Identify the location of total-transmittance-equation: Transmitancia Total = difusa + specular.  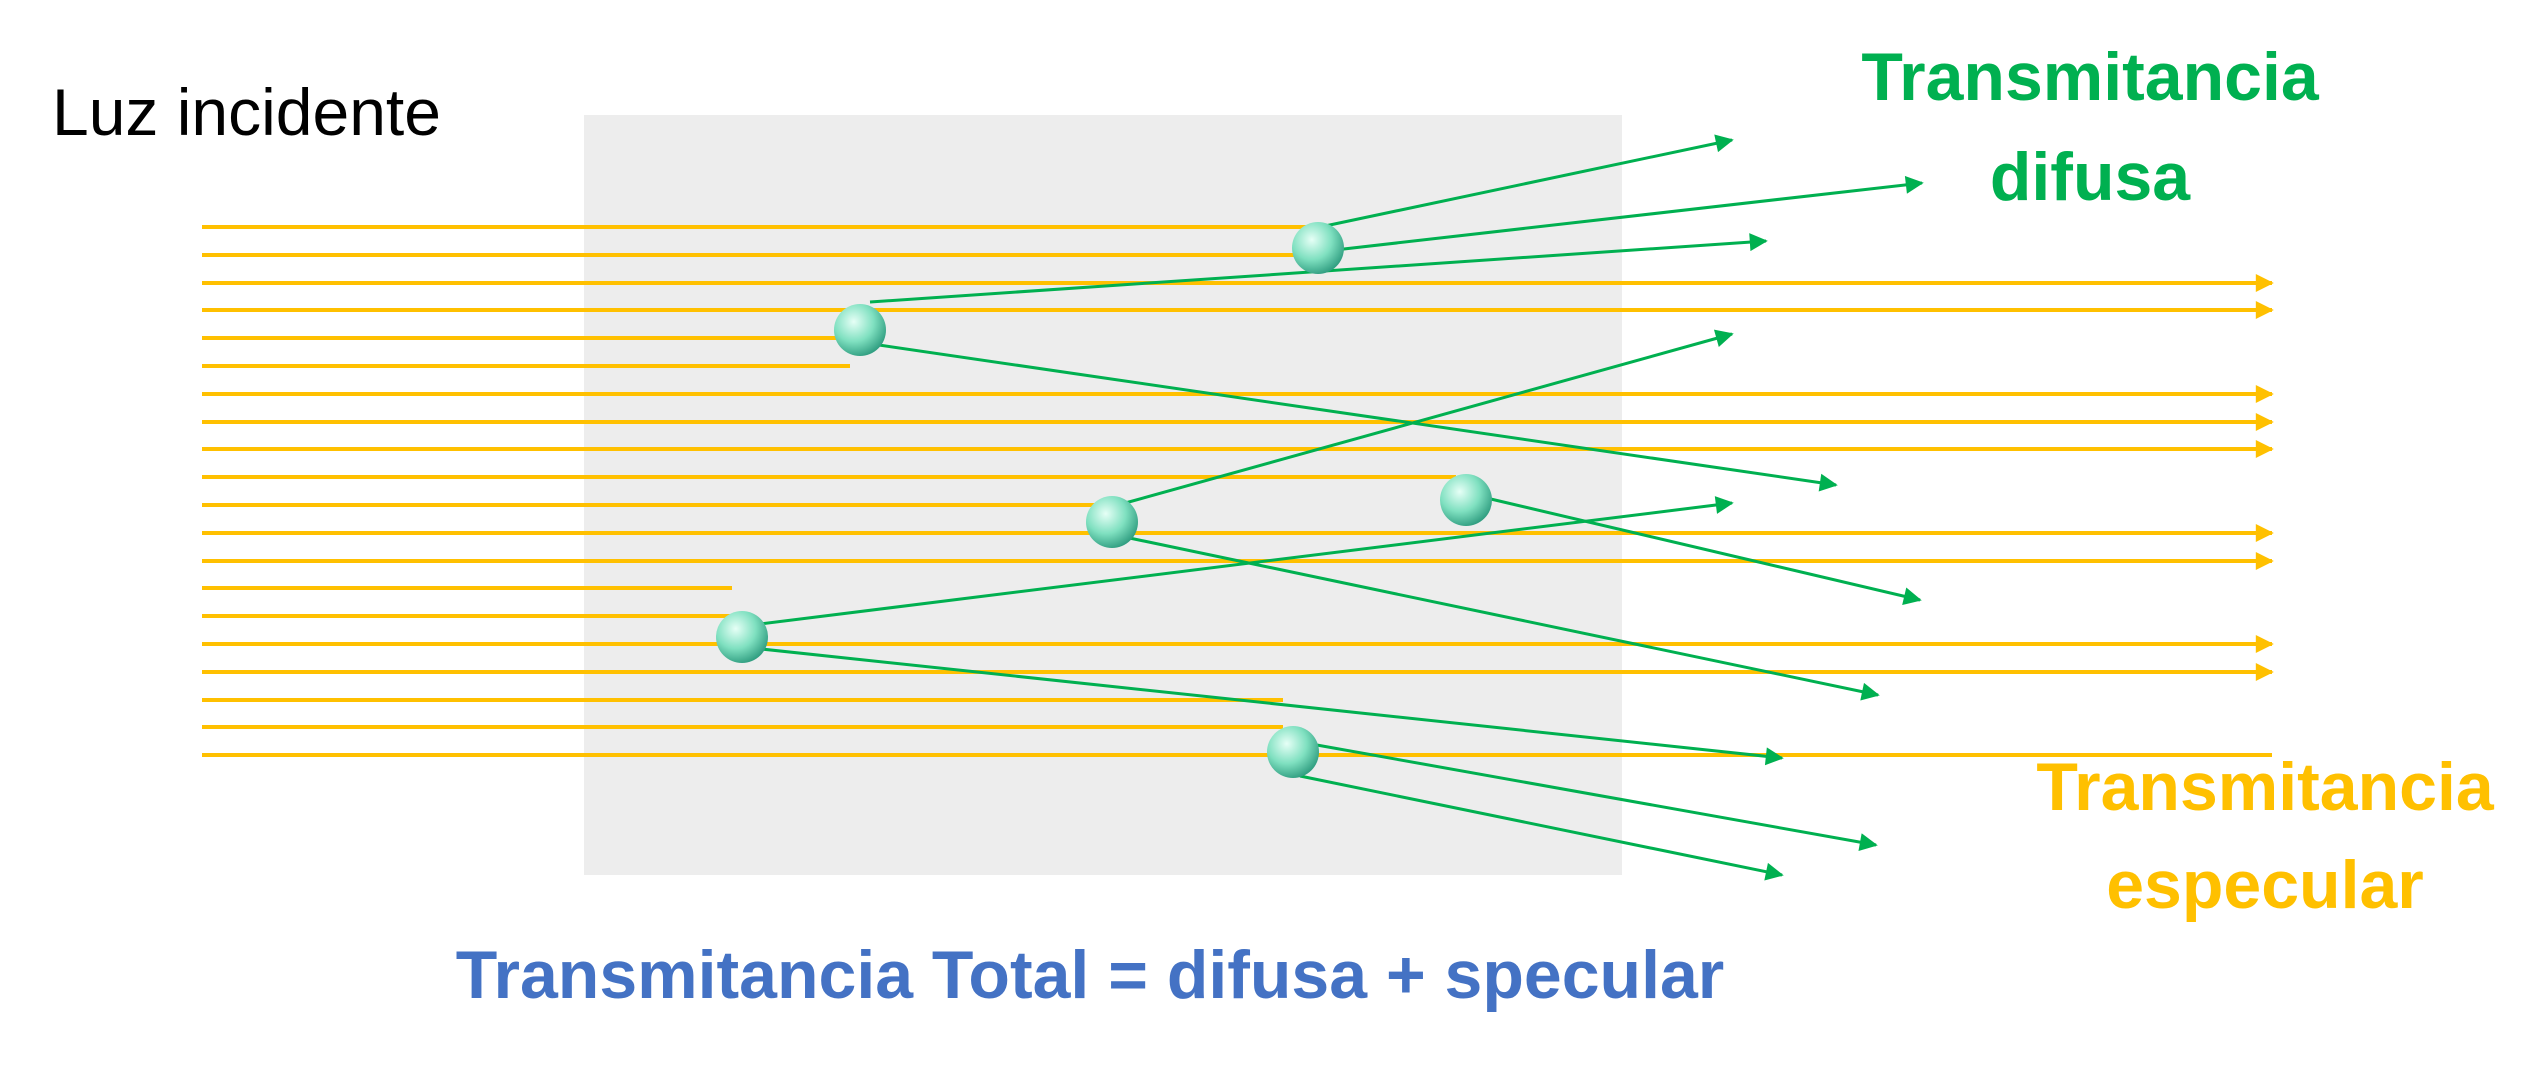
(1090, 975).